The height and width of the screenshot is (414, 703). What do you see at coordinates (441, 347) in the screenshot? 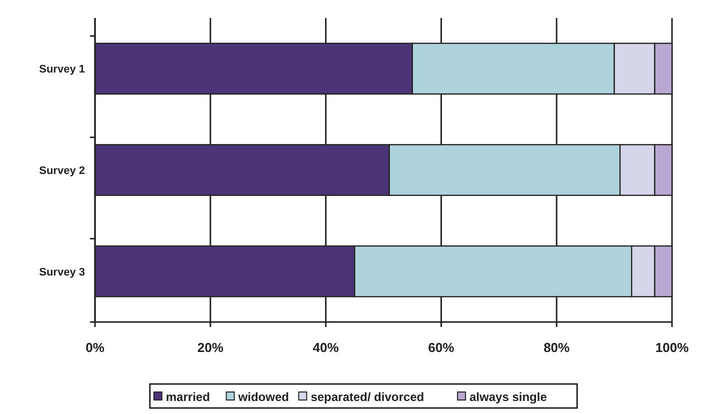
I see `x-tick-label: 60%` at bounding box center [441, 347].